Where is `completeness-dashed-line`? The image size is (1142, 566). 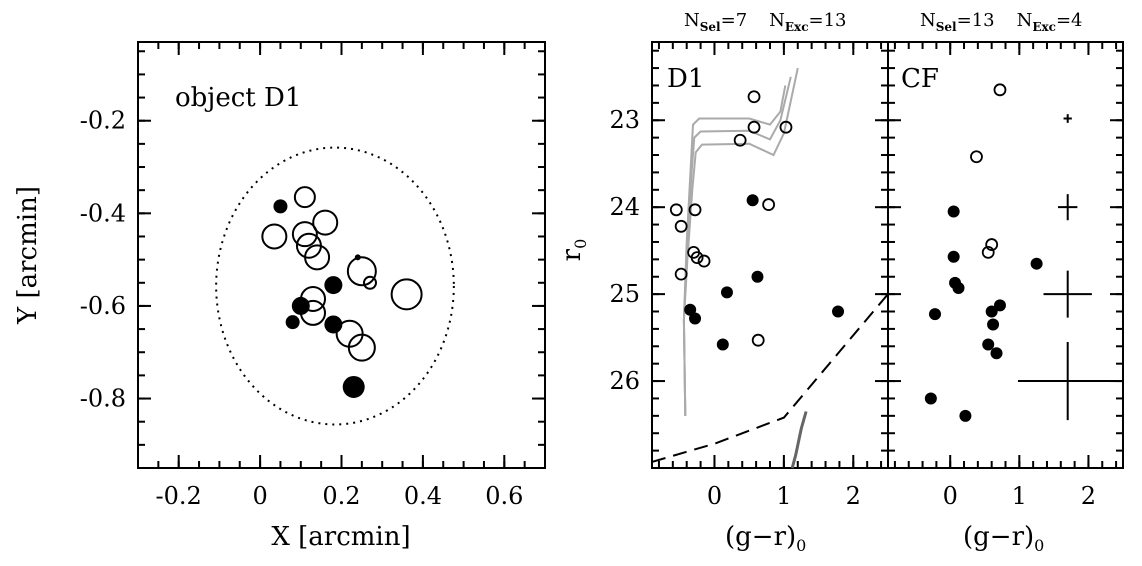
completeness-dashed-line is located at coordinates (770, 378).